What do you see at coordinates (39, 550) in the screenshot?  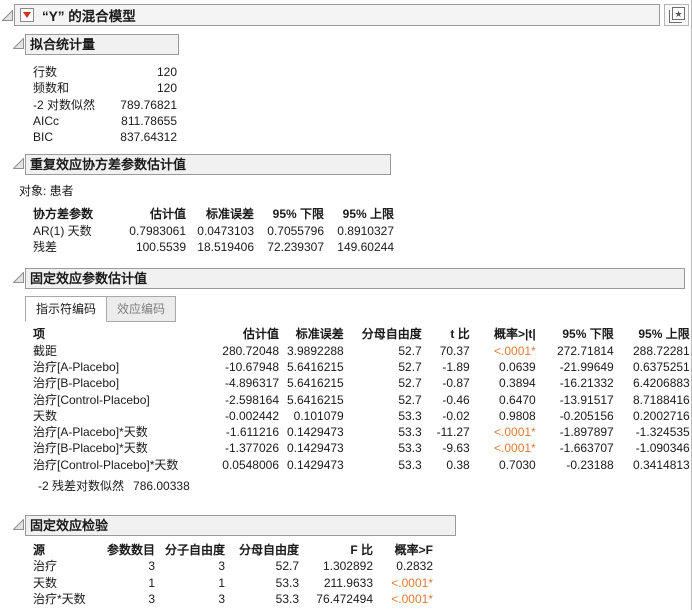 I see `column-header: 源` at bounding box center [39, 550].